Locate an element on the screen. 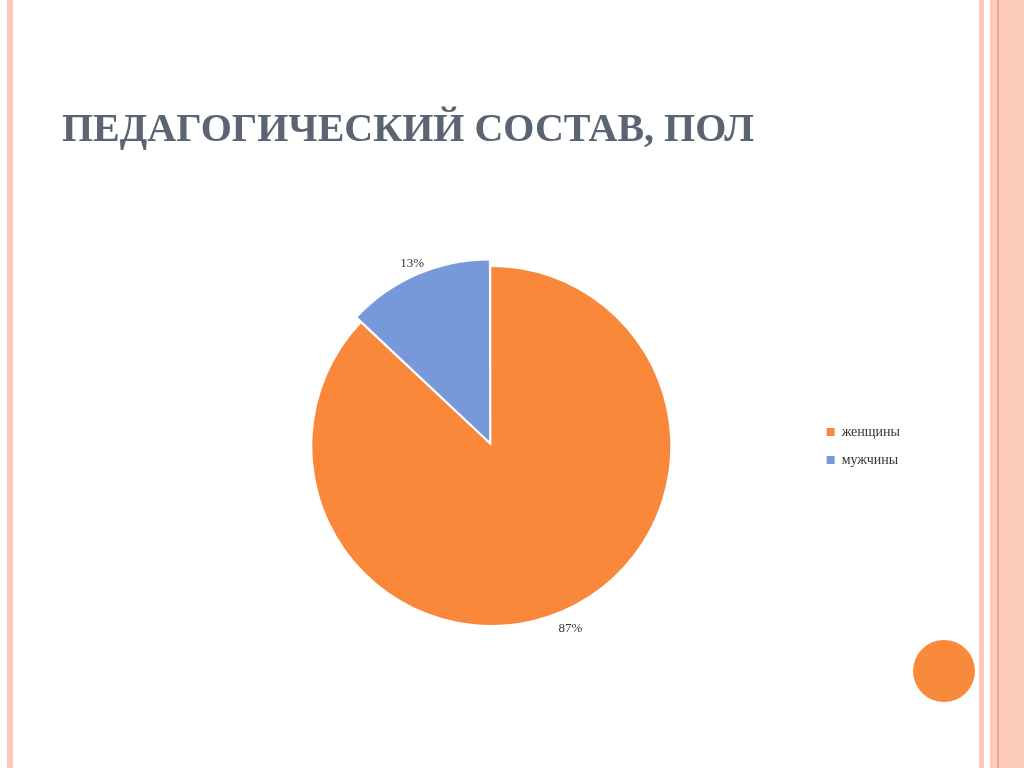  data-label: 13% is located at coordinates (412, 262).